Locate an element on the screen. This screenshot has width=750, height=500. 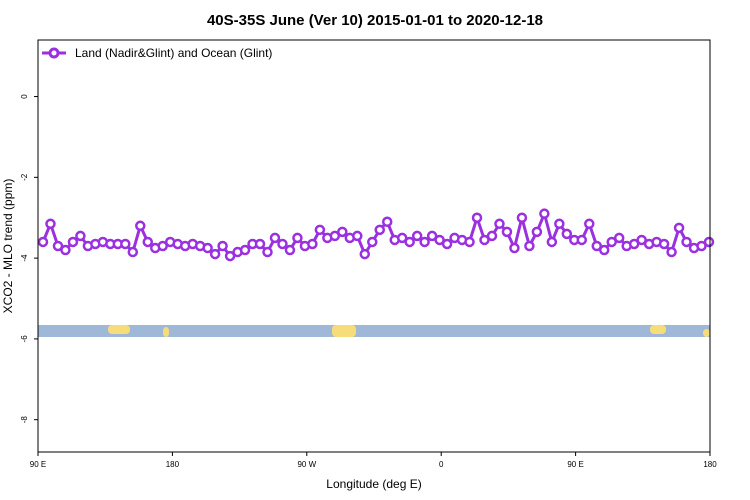
x-tick-label: 0 is located at coordinates (441, 464).